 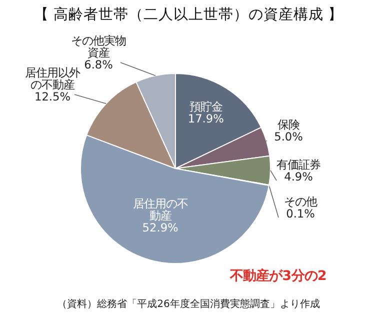 What do you see at coordinates (52, 97) in the screenshot?
I see `data-label: 12.5%` at bounding box center [52, 97].